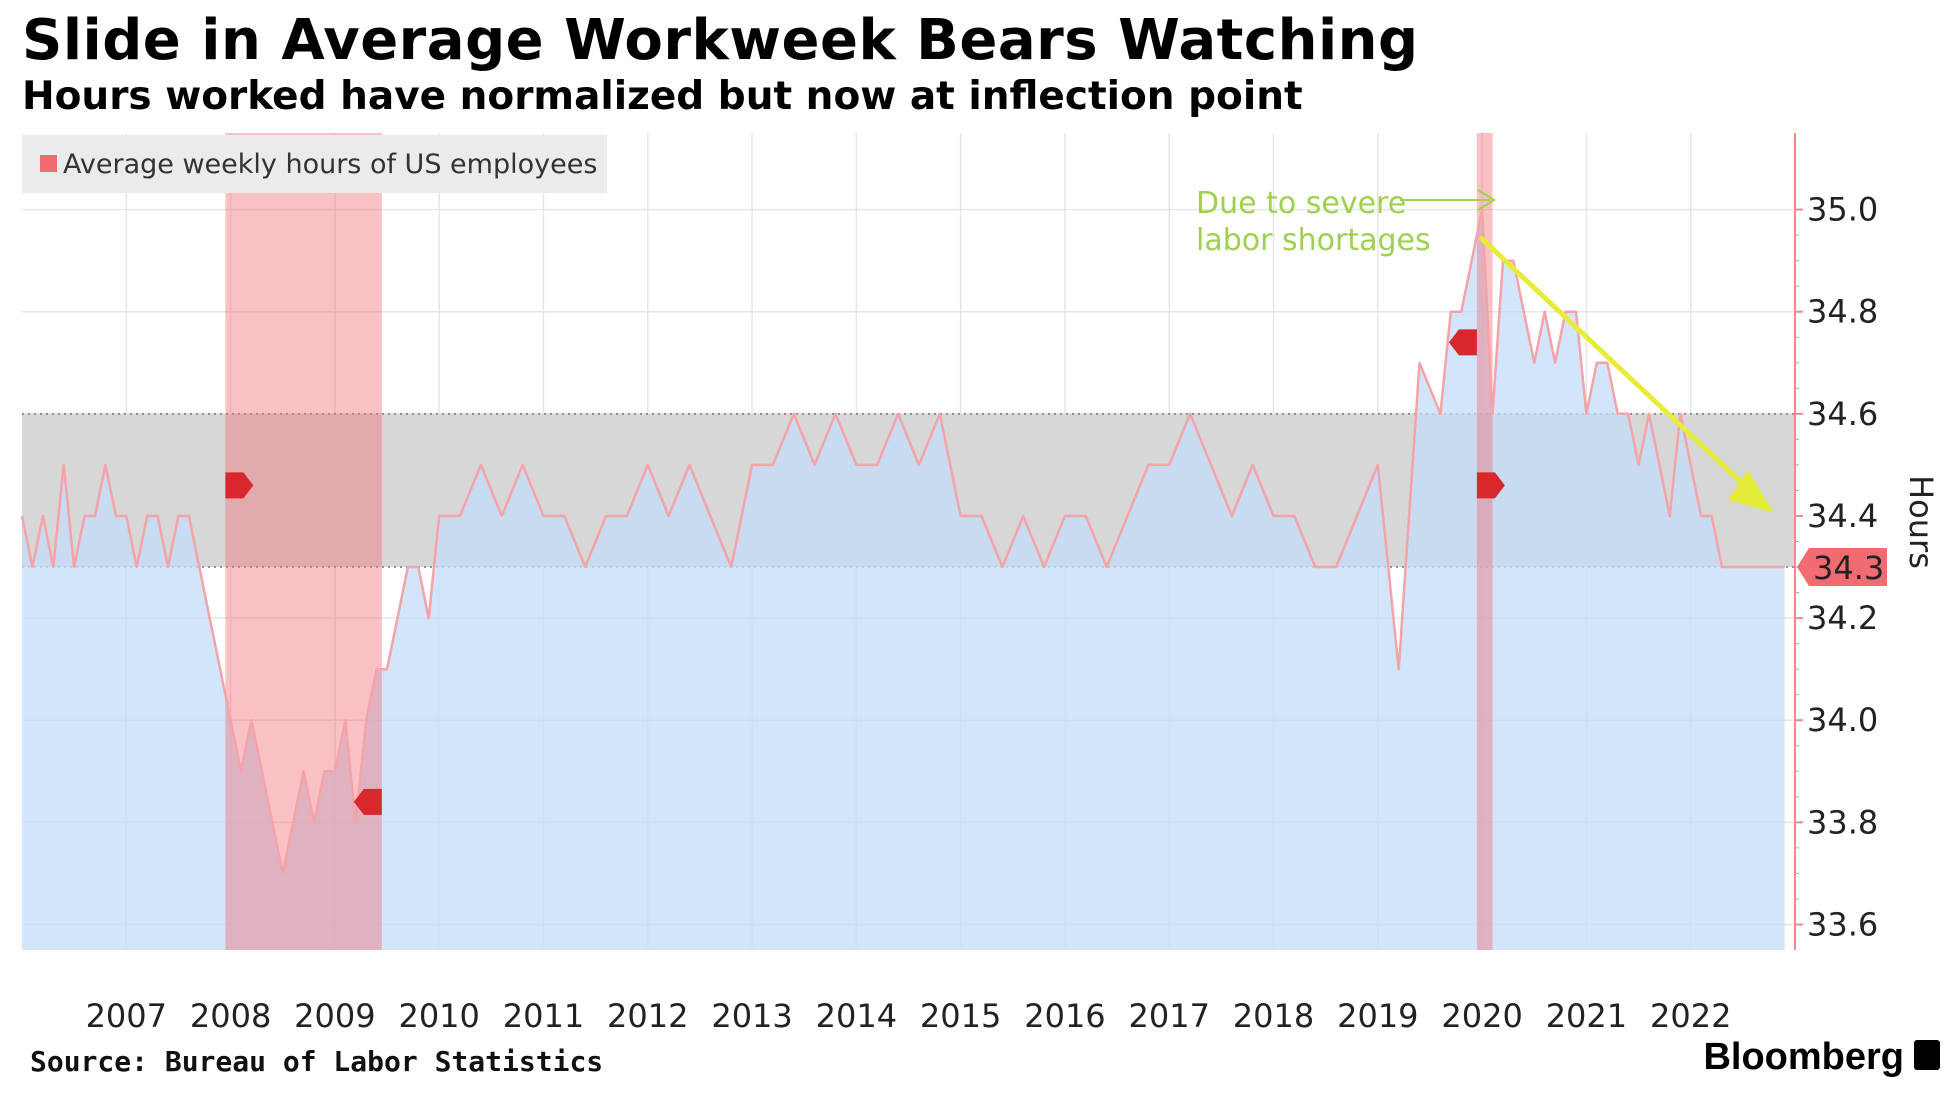 The height and width of the screenshot is (1096, 1948). What do you see at coordinates (1803, 1057) in the screenshot?
I see `brand-logo-text: Bloomberg` at bounding box center [1803, 1057].